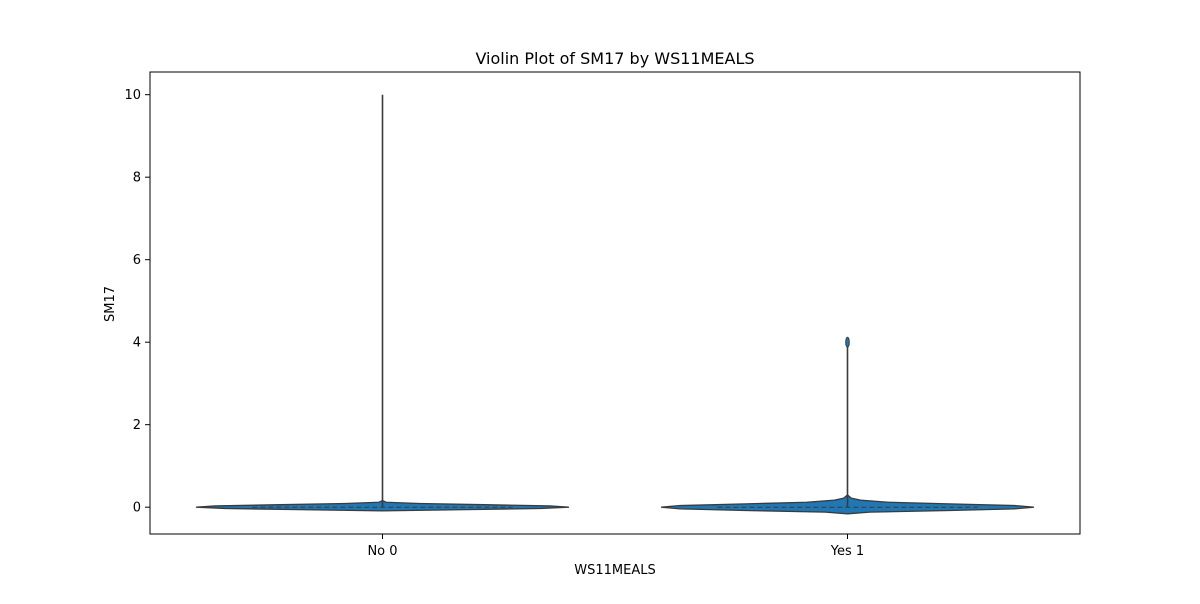 This screenshot has width=1200, height=604. What do you see at coordinates (110, 304) in the screenshot?
I see `y-axis-label: SM17` at bounding box center [110, 304].